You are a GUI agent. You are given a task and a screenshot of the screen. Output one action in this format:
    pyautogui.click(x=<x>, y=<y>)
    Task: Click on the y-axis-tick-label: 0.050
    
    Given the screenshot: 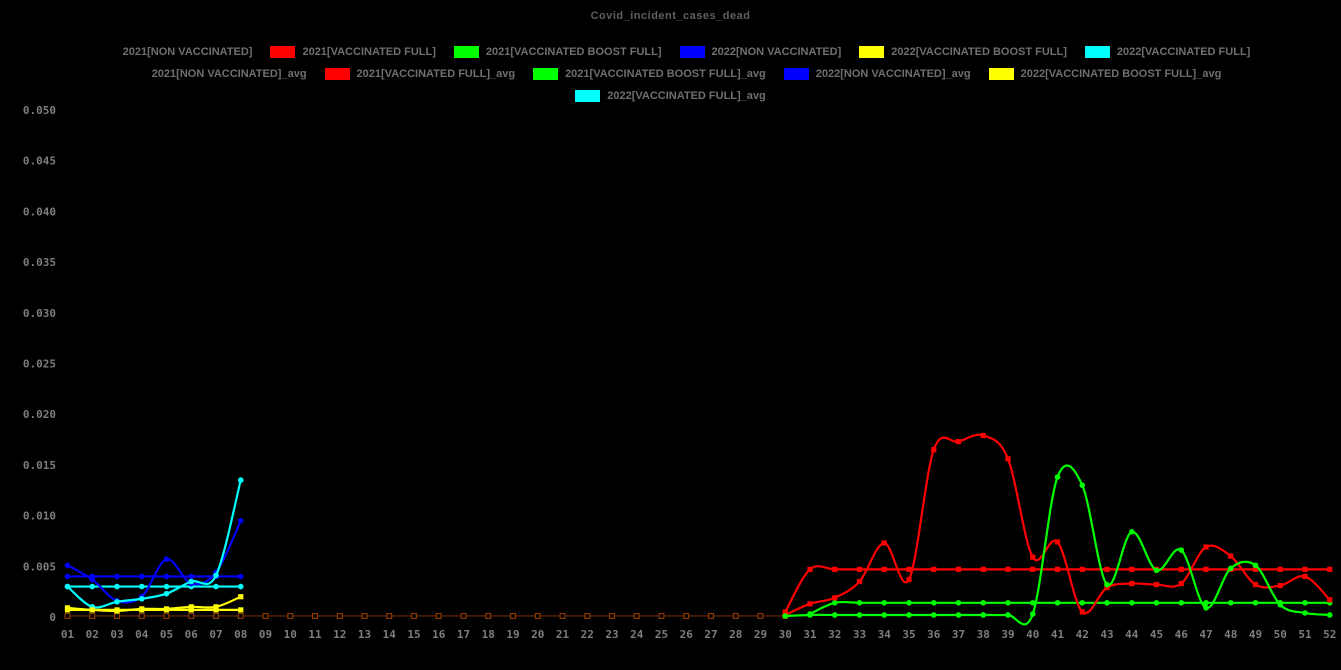 What is the action you would take?
    pyautogui.click(x=39, y=110)
    